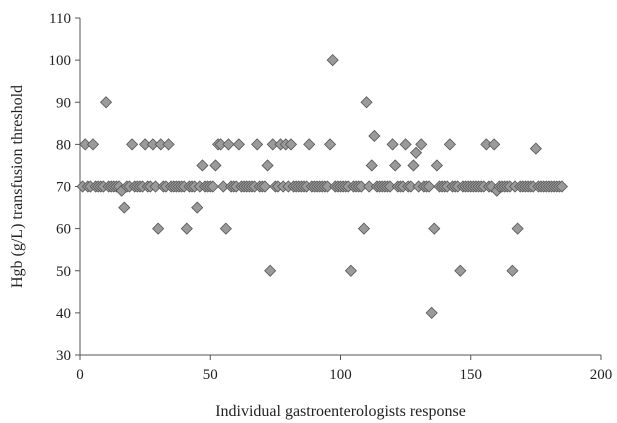 The height and width of the screenshot is (423, 617). Describe the element at coordinates (60, 61) in the screenshot. I see `y-tick-label: 100` at that location.